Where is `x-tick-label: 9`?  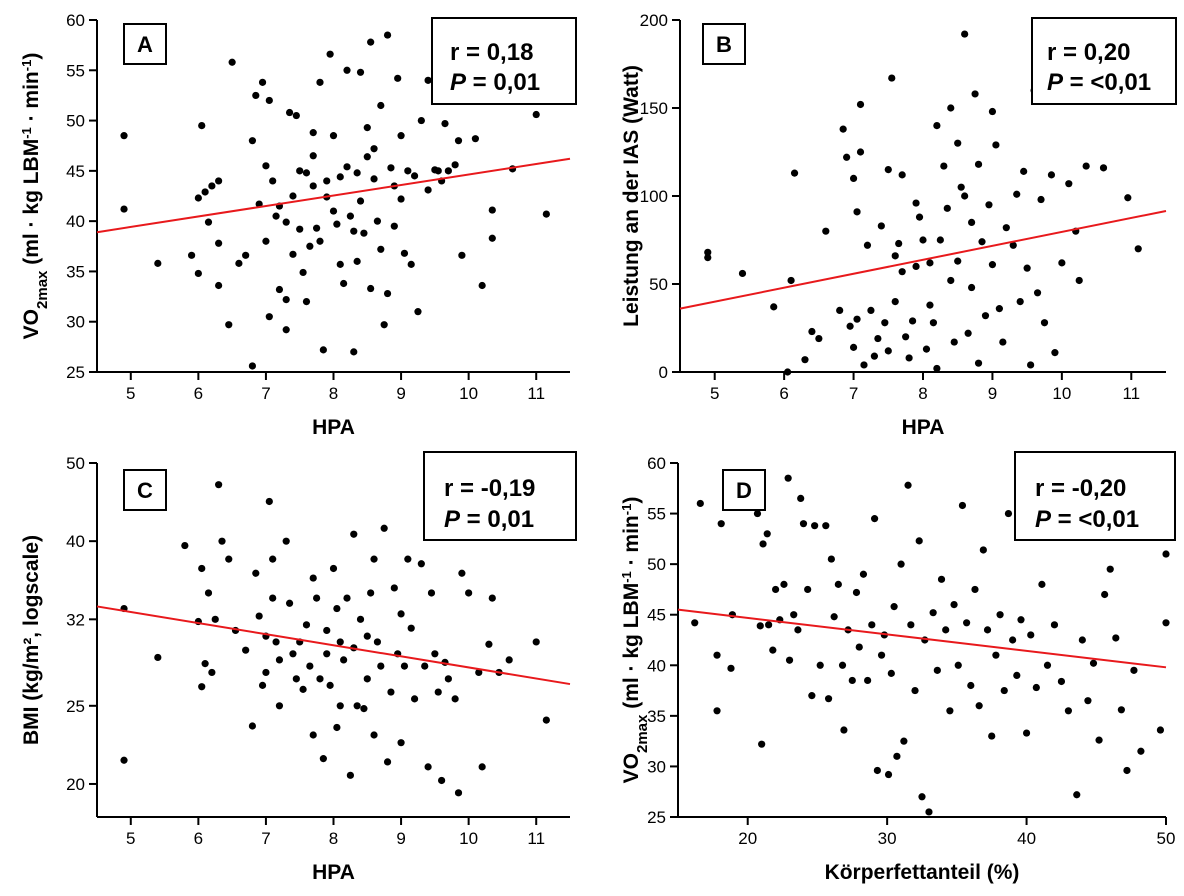
x-tick-label: 9 is located at coordinates (400, 393).